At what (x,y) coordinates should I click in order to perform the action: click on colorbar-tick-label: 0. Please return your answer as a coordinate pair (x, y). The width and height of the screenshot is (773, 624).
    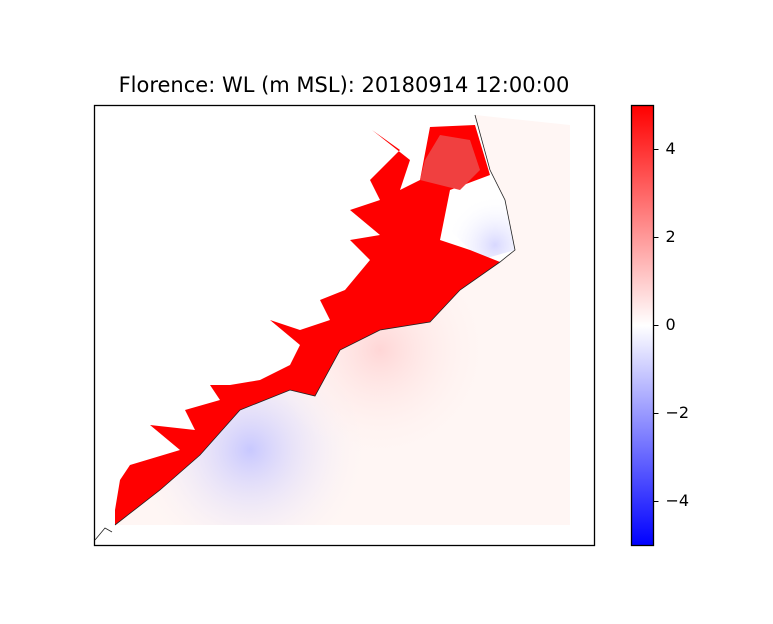
    Looking at the image, I should click on (671, 324).